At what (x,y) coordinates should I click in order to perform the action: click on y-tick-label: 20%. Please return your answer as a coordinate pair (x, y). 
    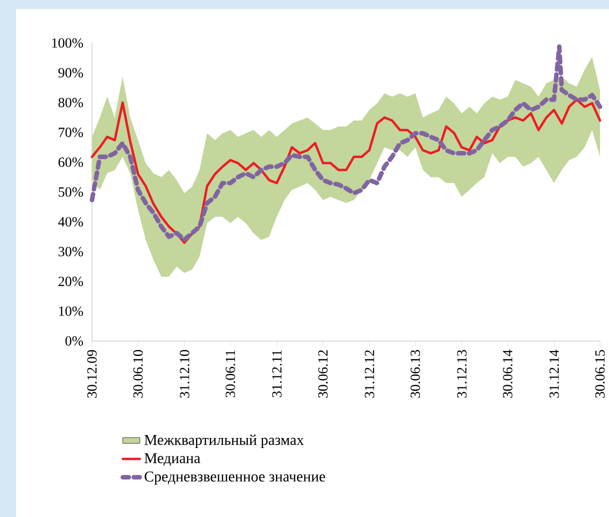
    Looking at the image, I should click on (71, 281).